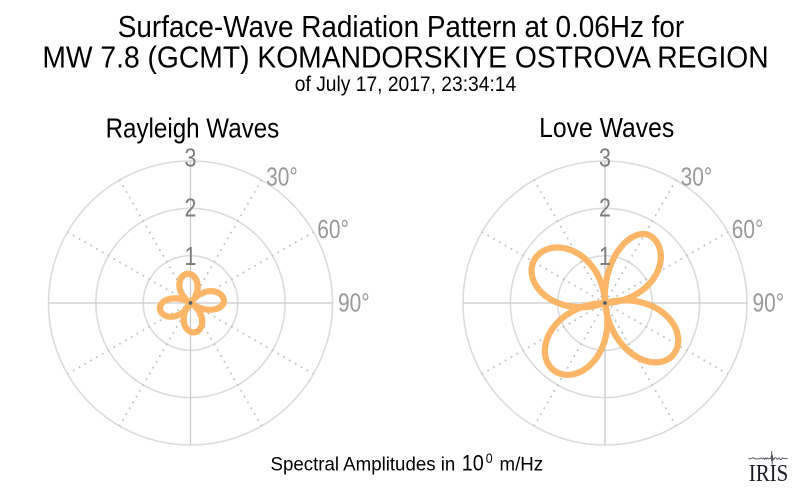 The image size is (800, 493). Describe the element at coordinates (405, 84) in the screenshot. I see `svg-text: of July 17, 2017, 23:34:14` at that location.